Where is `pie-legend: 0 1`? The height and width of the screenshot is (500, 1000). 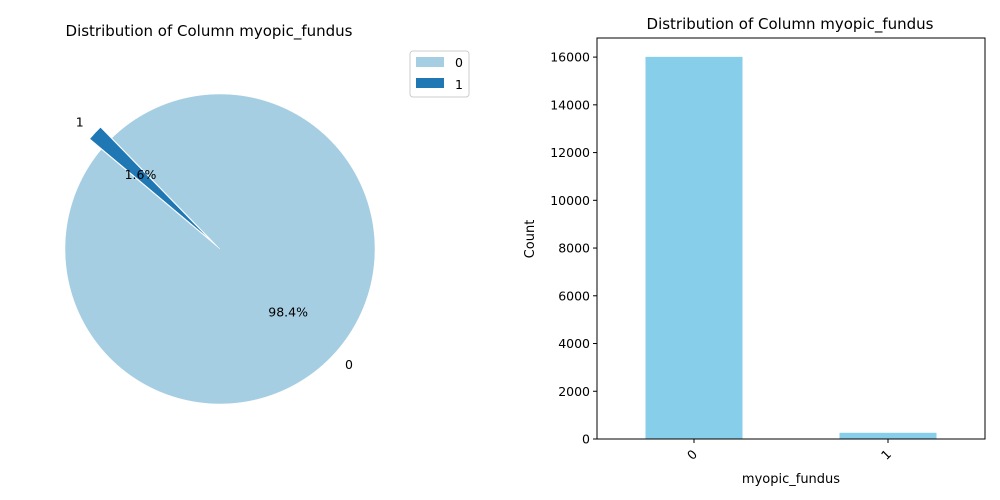 pie-legend: 0 1 is located at coordinates (439, 74).